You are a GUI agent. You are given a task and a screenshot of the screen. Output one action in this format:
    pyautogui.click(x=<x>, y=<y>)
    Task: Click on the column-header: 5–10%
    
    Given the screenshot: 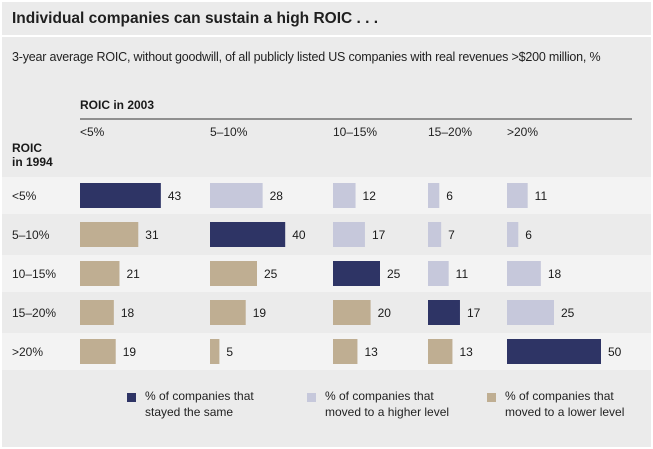 What is the action you would take?
    pyautogui.click(x=229, y=132)
    